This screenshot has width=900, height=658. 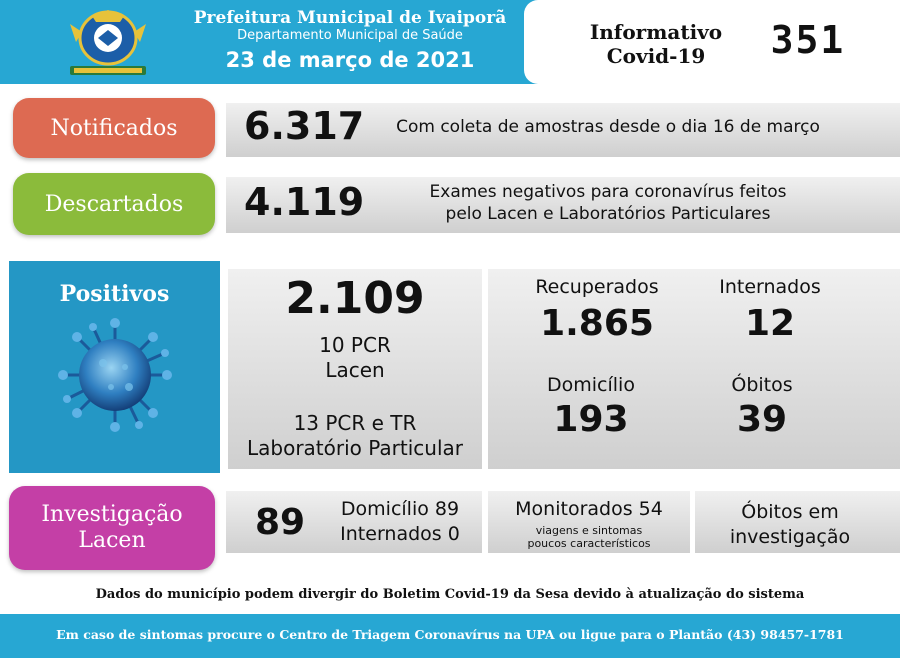 What do you see at coordinates (770, 287) in the screenshot?
I see `internados-label: Internados` at bounding box center [770, 287].